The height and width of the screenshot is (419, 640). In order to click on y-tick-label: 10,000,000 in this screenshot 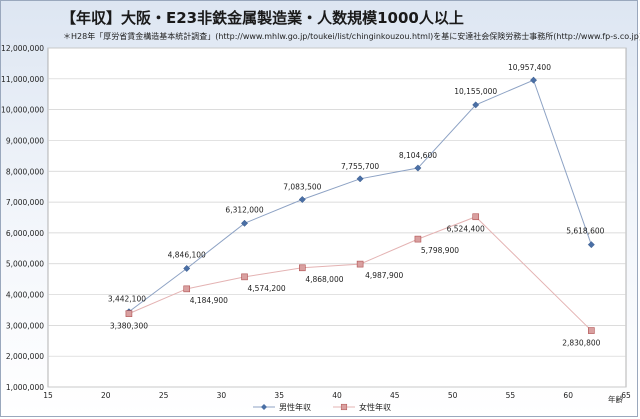, I will do `click(22, 110)`.